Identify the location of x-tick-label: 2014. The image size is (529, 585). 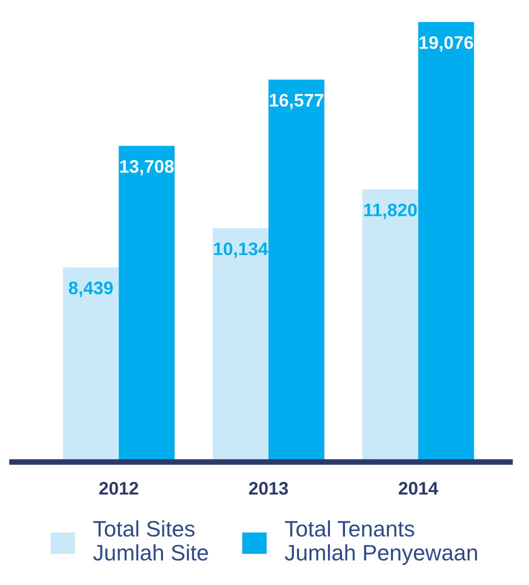
(418, 488).